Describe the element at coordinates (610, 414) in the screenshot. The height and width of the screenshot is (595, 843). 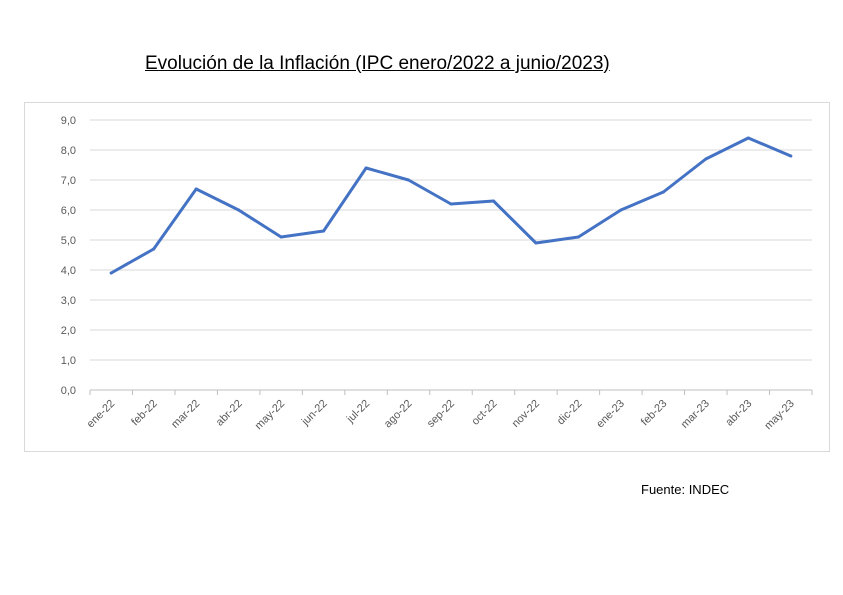
I see `x-tick-label: ene-23` at that location.